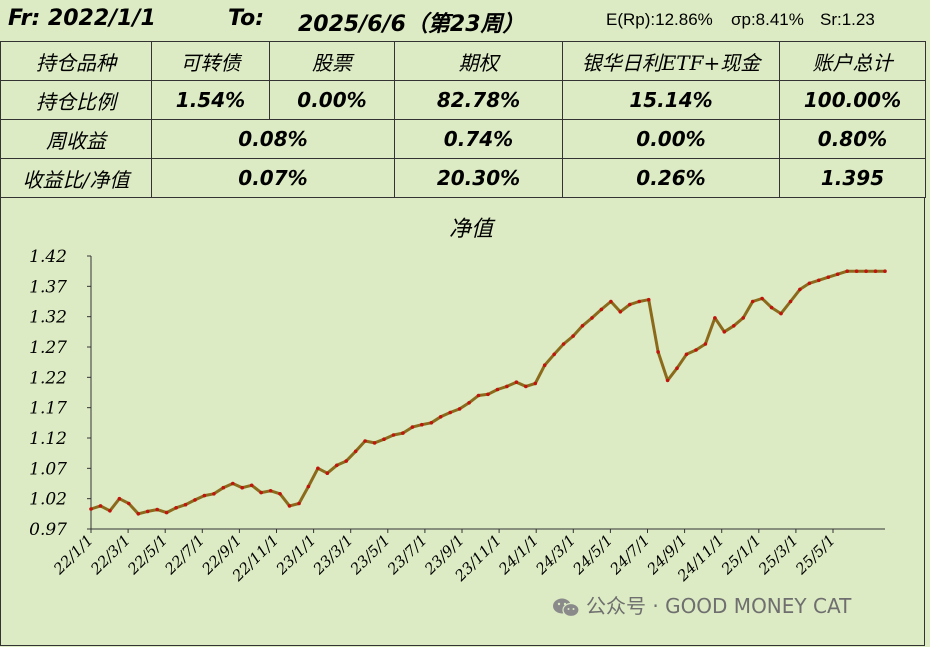  Describe the element at coordinates (463, 139) in the screenshot. I see `table-row-weekly: 周收益 0.08% 0.74% 0.00% 0.80%` at that location.